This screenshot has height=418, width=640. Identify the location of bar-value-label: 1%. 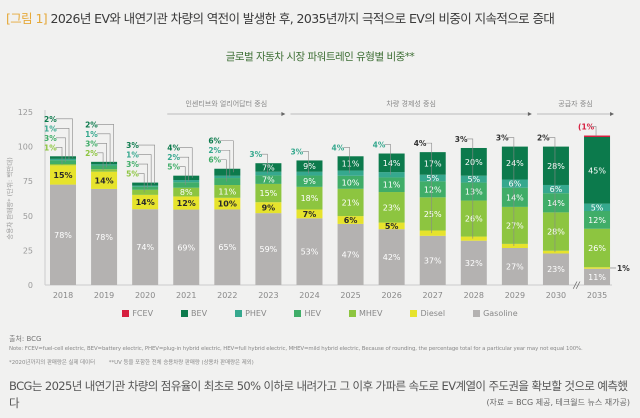
(50, 147).